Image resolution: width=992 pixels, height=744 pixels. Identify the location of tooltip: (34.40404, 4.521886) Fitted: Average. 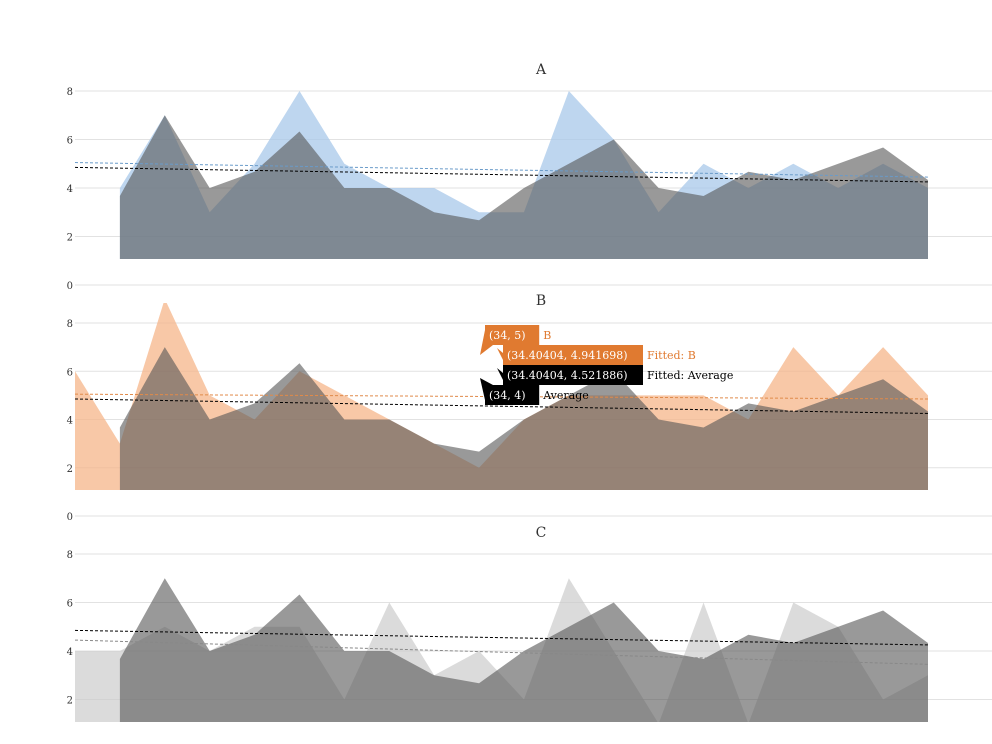
(615, 375).